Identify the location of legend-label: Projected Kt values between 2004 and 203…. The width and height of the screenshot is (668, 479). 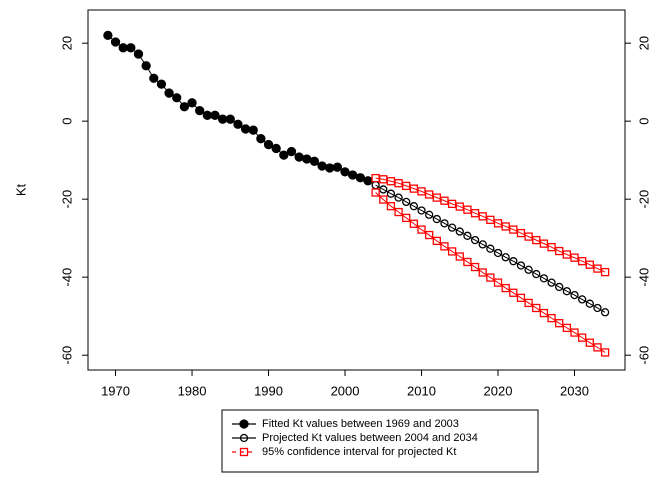
(370, 438).